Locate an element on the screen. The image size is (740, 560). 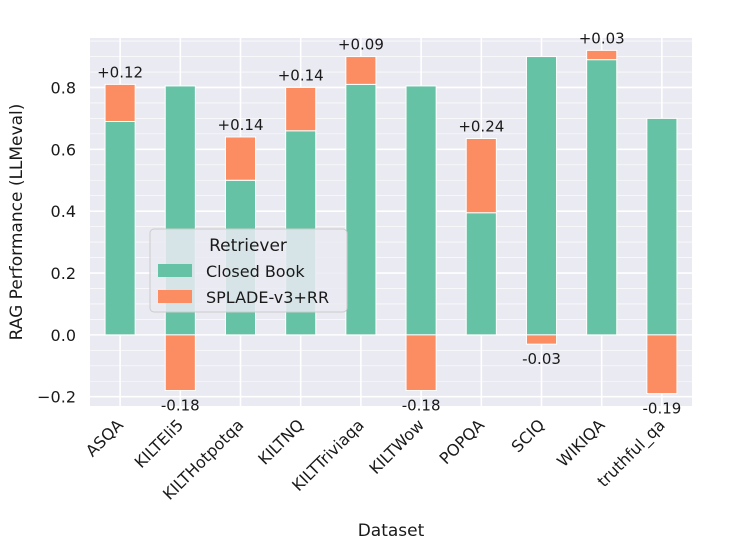
legend: Retriever Closed Book SPLADE-v3+RR is located at coordinates (248, 270).